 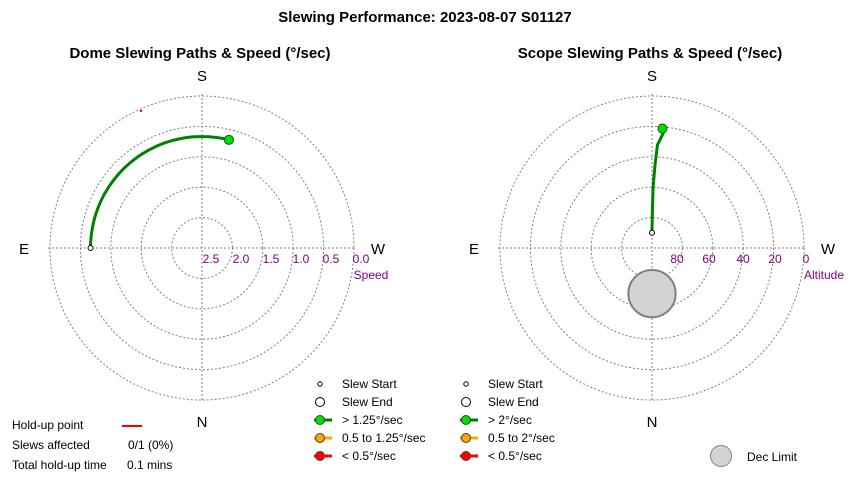 What do you see at coordinates (301, 259) in the screenshot?
I see `dome-radial-tick-label: 1.0` at bounding box center [301, 259].